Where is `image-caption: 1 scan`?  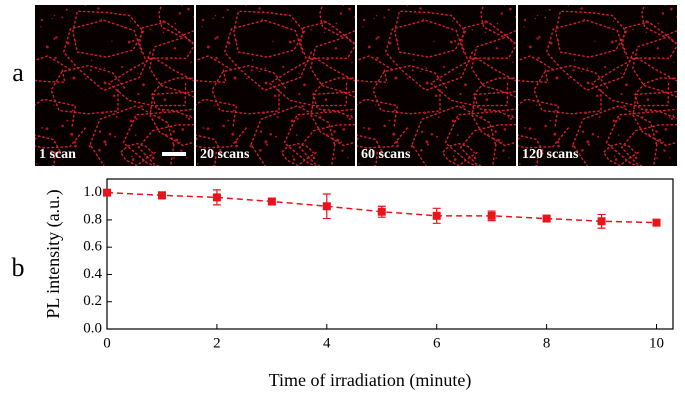
image-caption: 1 scan is located at coordinates (57, 154).